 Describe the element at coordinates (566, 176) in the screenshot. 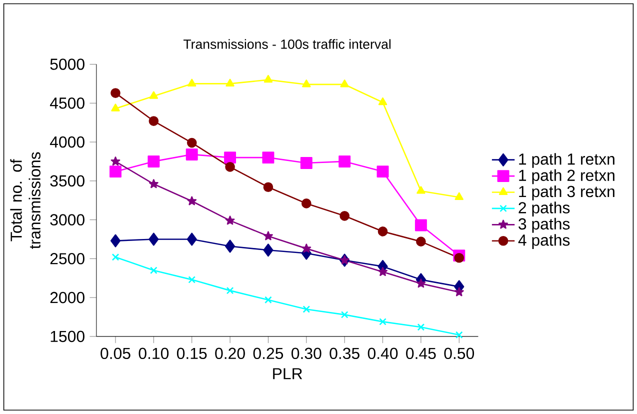

I see `legend-label: 1 path 2 retxn` at that location.